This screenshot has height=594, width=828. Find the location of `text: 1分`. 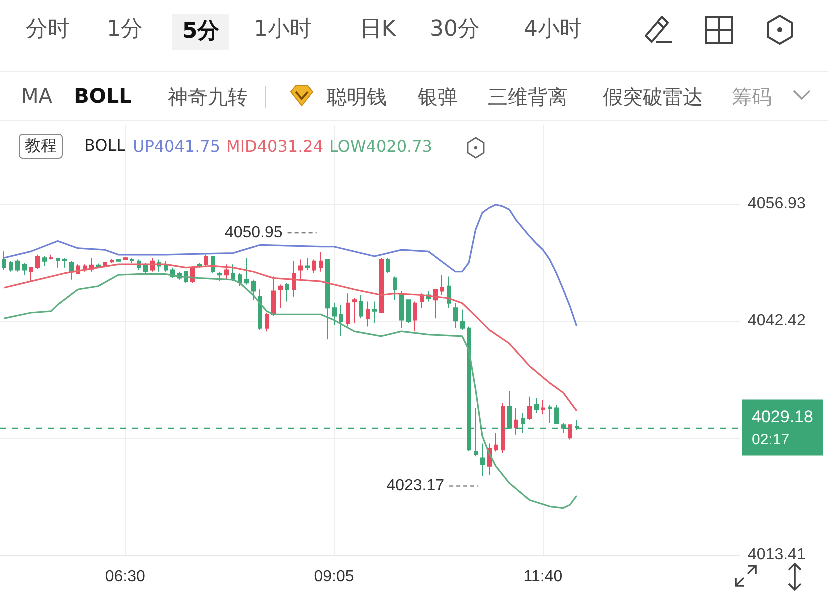

text: 1分 is located at coordinates (125, 30).